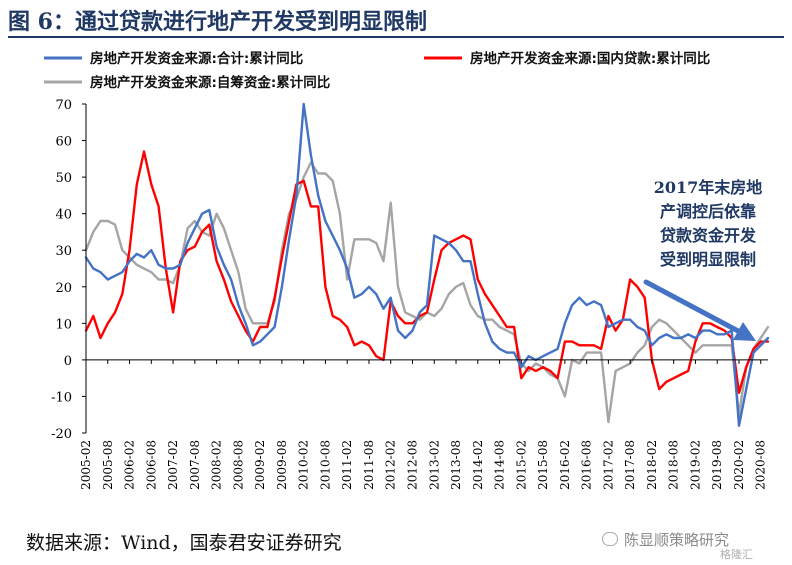 Image resolution: width=792 pixels, height=565 pixels. Describe the element at coordinates (434, 465) in the screenshot. I see `x-tick-label: 2013-02` at that location.